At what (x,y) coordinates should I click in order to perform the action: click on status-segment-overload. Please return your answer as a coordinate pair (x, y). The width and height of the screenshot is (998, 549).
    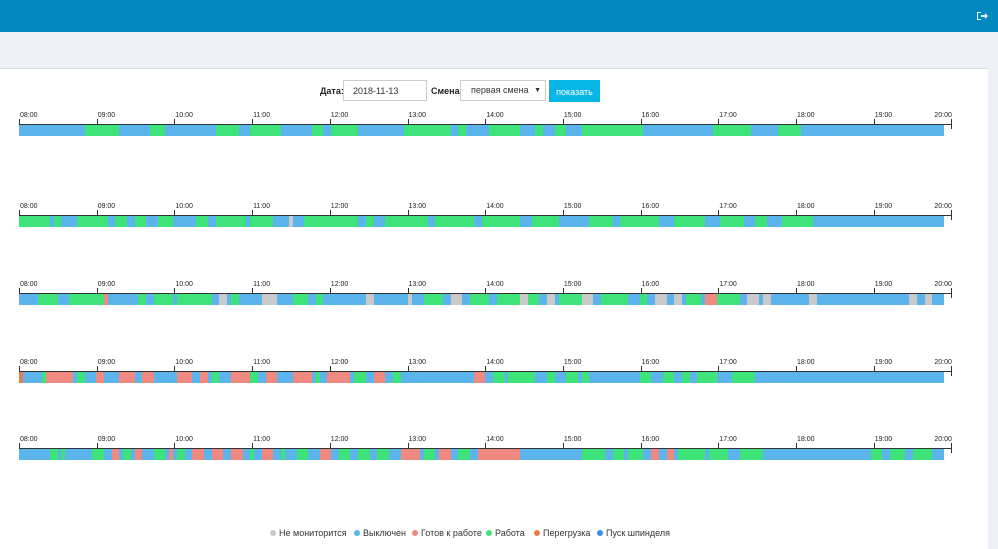
    Looking at the image, I should click on (21, 377).